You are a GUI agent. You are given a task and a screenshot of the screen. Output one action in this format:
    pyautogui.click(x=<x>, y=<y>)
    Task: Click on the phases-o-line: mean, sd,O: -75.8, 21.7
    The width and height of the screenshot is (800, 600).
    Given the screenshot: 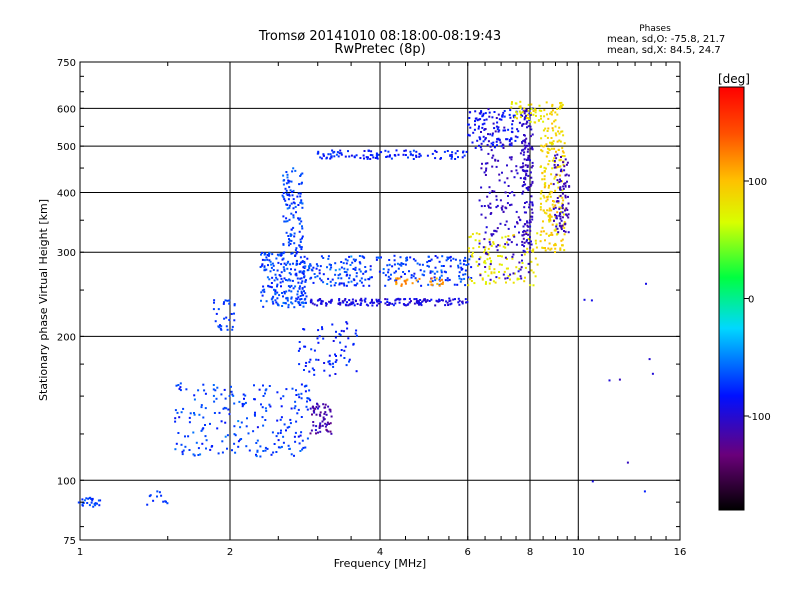 What is the action you would take?
    pyautogui.click(x=666, y=39)
    